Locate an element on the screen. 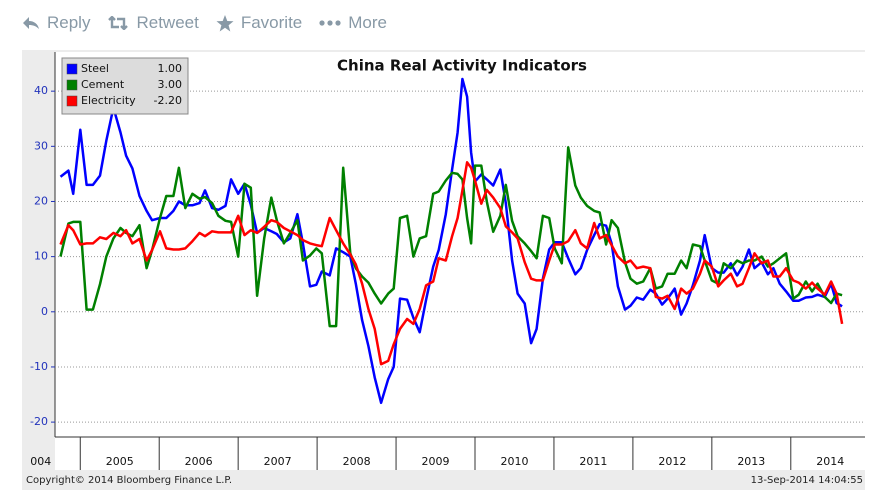 The height and width of the screenshot is (503, 887). x-tick-label: 2013 is located at coordinates (751, 461).